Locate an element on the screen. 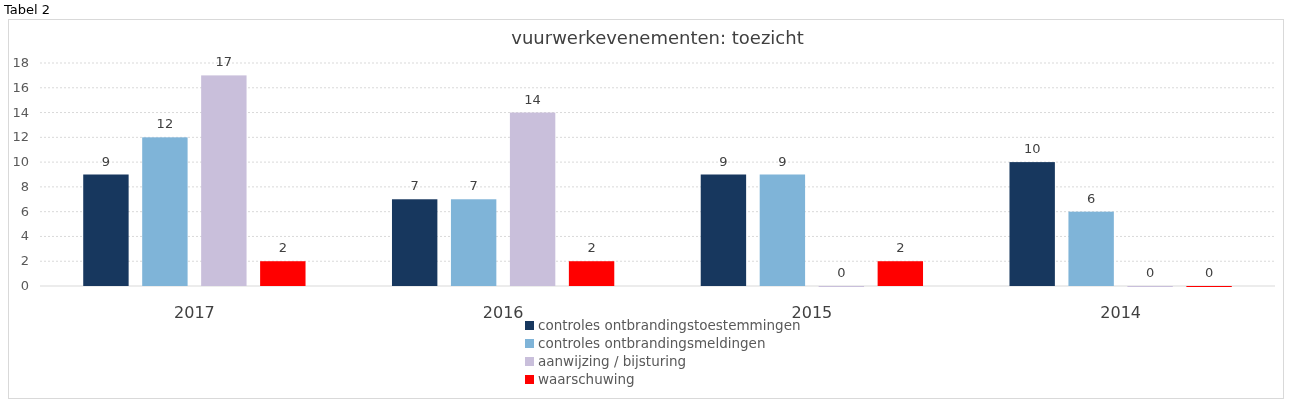 The height and width of the screenshot is (405, 1293). data-label: 17 is located at coordinates (224, 62).